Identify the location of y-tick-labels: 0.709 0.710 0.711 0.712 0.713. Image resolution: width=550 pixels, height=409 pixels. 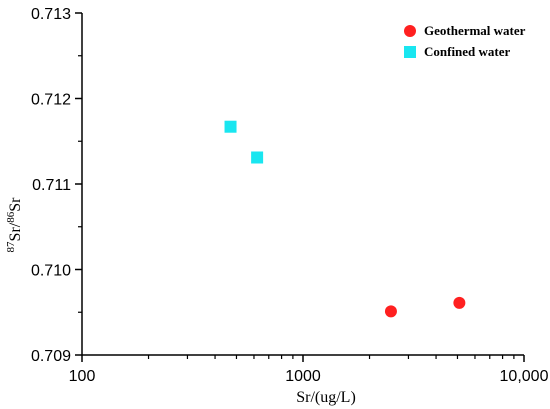
(51, 185).